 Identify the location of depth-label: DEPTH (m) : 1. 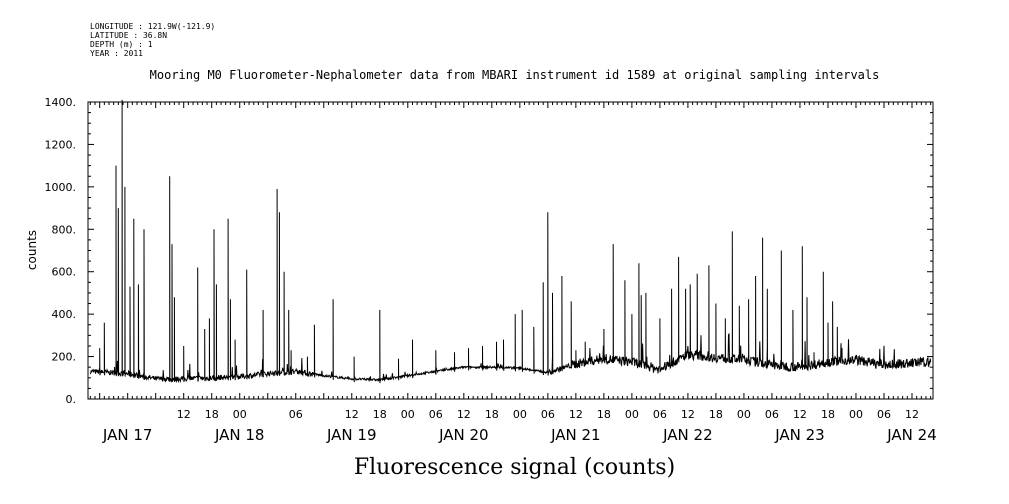
(121, 44).